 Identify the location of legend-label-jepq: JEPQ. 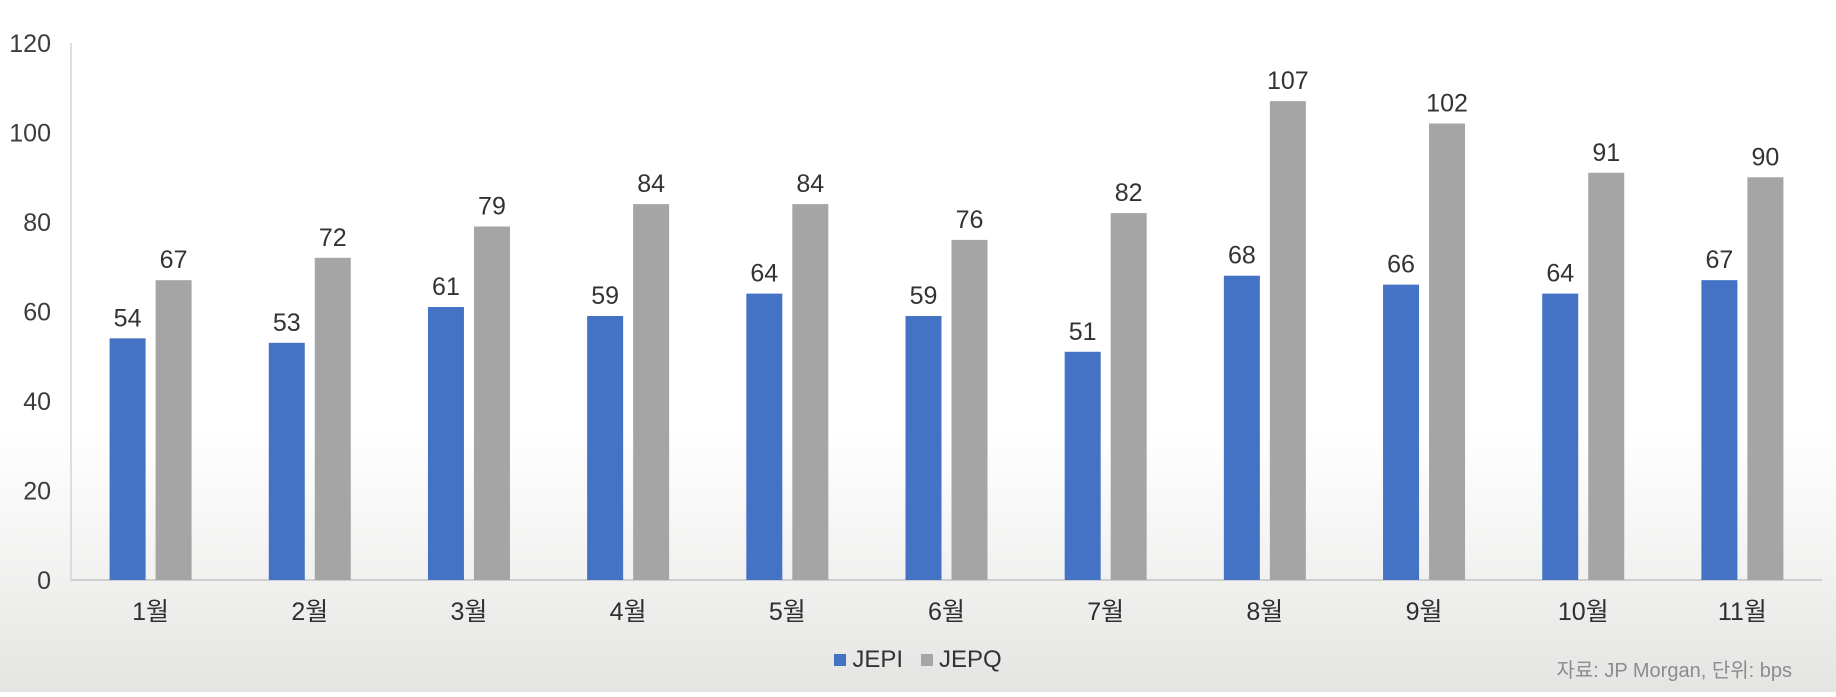
(970, 659).